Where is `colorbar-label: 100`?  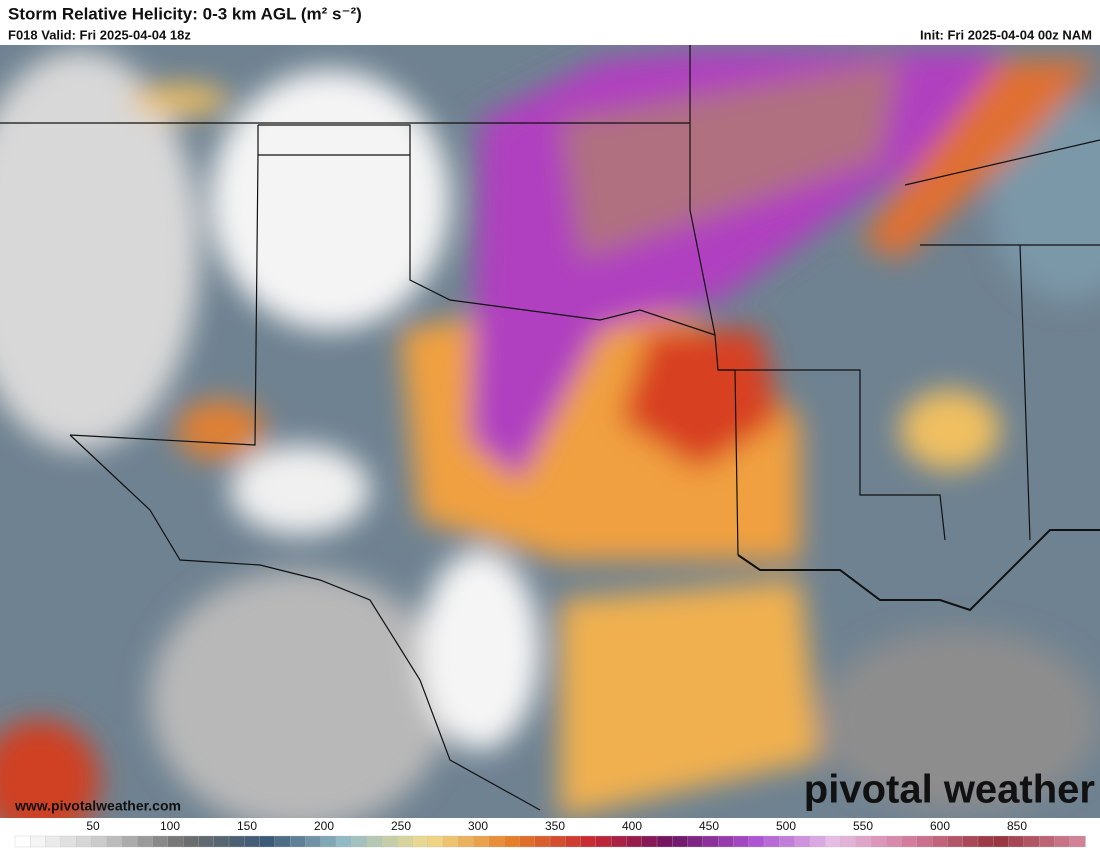
colorbar-label: 100 is located at coordinates (170, 826).